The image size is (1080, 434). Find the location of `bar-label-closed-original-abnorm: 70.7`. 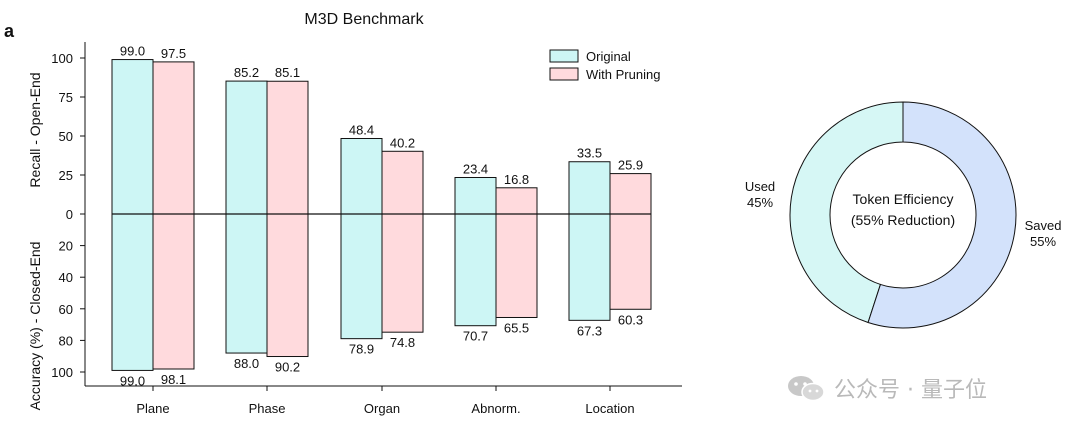

bar-label-closed-original-abnorm: 70.7 is located at coordinates (475, 336).